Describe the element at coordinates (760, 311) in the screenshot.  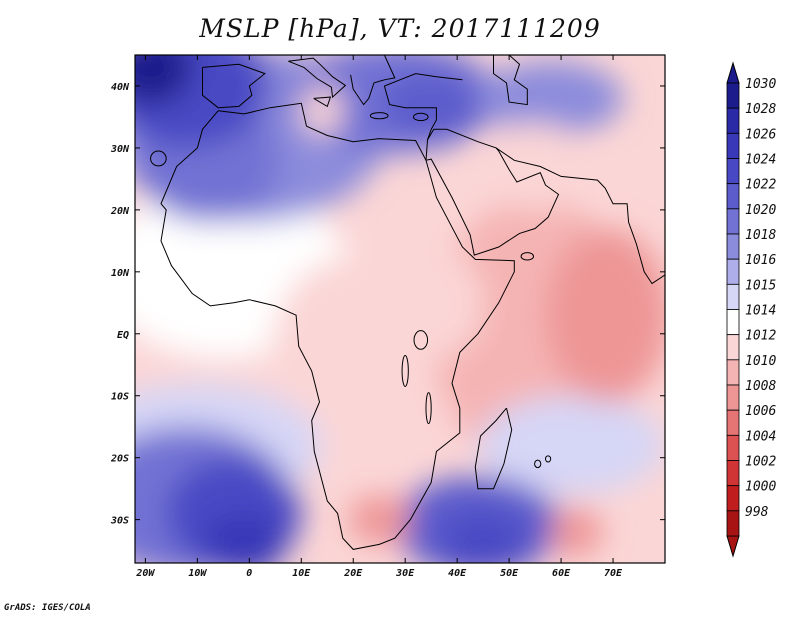
I see `colorbar-label: 1014` at that location.